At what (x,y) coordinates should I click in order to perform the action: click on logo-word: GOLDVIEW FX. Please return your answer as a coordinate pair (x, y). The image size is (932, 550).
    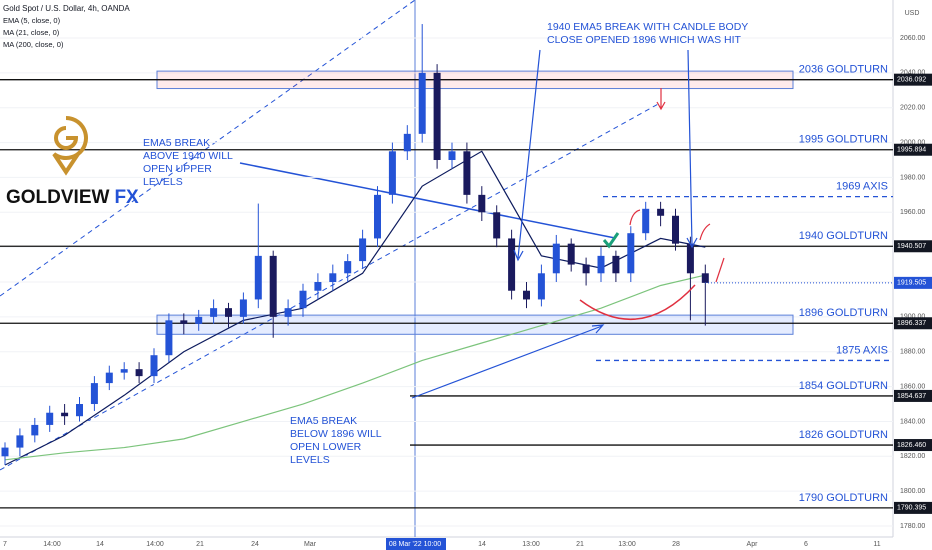
    Looking at the image, I should click on (72, 197).